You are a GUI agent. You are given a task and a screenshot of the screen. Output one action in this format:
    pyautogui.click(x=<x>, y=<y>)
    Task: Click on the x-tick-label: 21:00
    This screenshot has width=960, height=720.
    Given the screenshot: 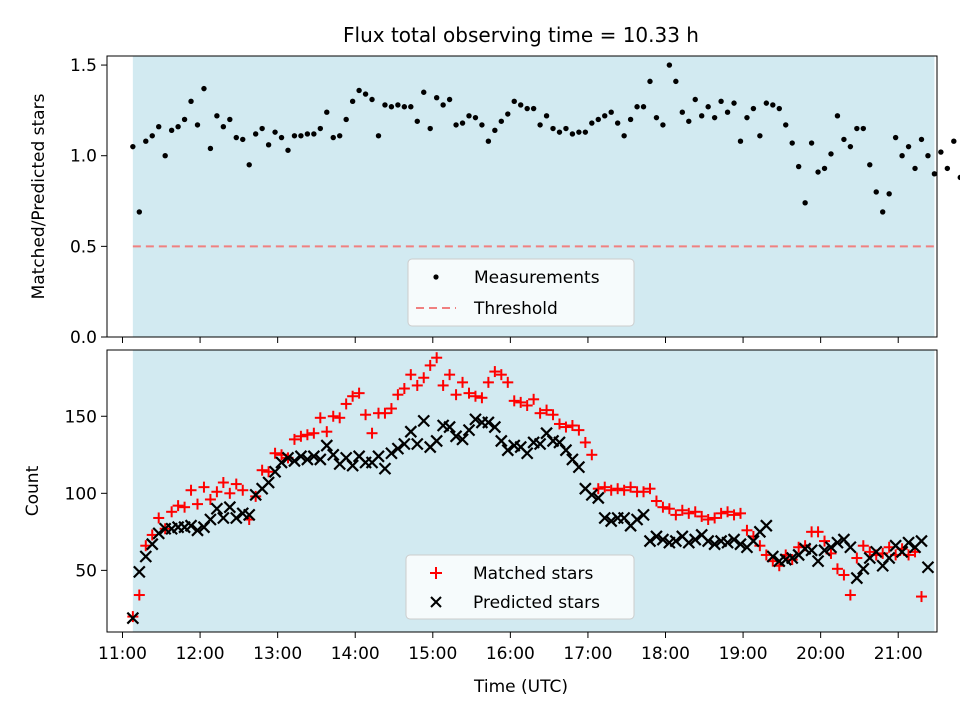 What is the action you would take?
    pyautogui.click(x=898, y=654)
    